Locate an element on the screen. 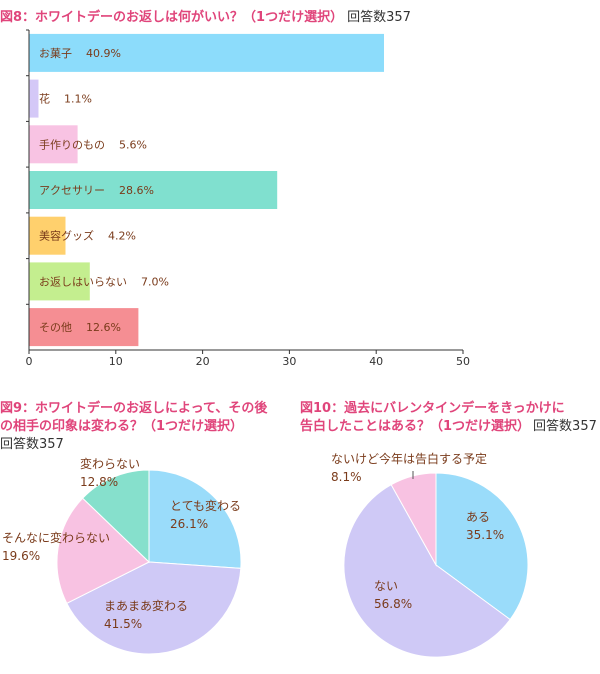 The height and width of the screenshot is (674, 600). fig8-category-6: その他 is located at coordinates (55, 327).